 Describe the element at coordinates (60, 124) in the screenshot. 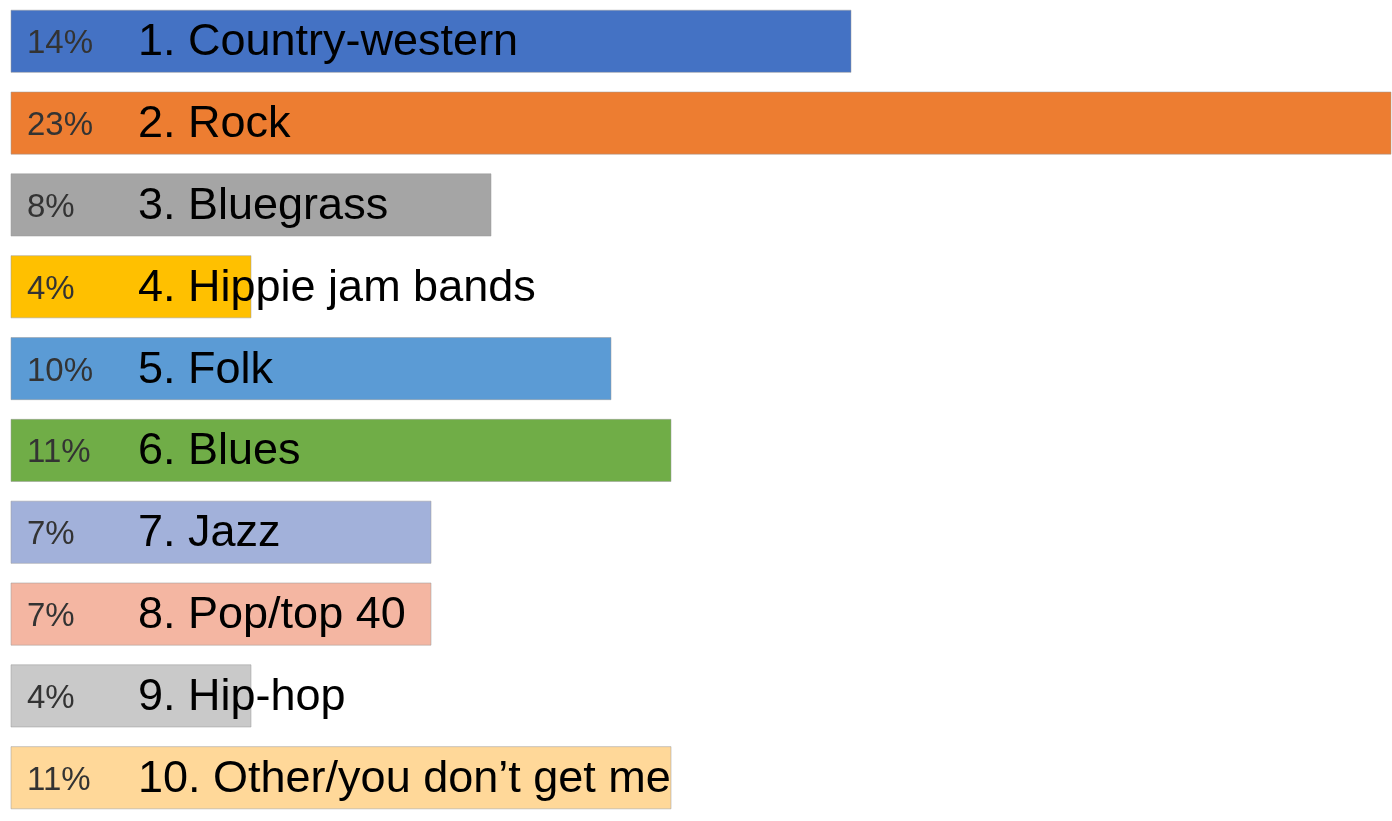

I see `data-label: 23%` at that location.